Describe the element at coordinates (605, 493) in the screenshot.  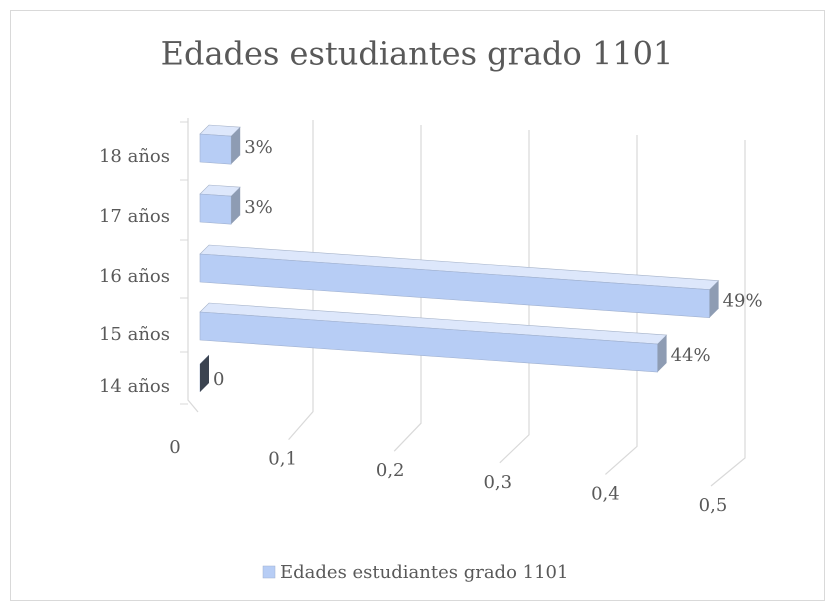
I see `x-tick-label: 0,4` at that location.